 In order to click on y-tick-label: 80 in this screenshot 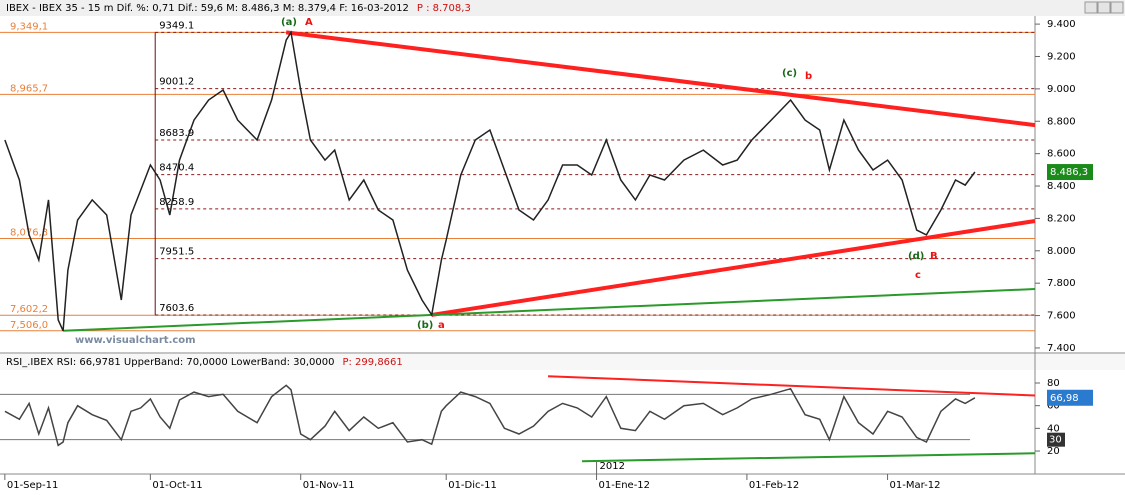, I will do `click(1053, 383)`.